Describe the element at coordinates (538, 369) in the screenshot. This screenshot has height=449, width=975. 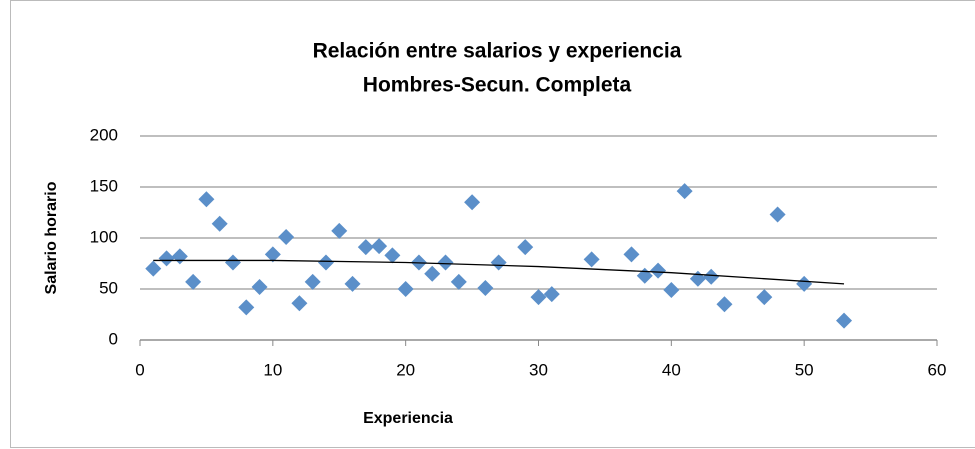
I see `x-tick-label: 30` at that location.